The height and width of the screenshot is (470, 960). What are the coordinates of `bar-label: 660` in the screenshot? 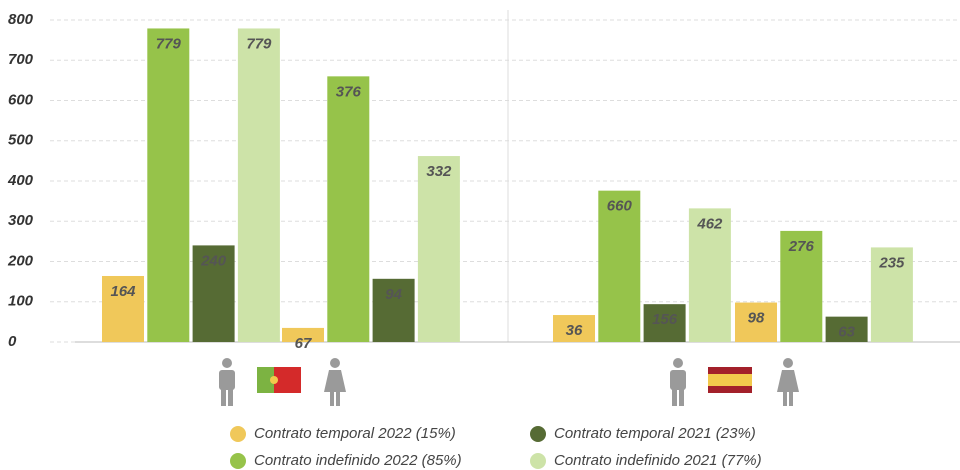 It's located at (620, 206).